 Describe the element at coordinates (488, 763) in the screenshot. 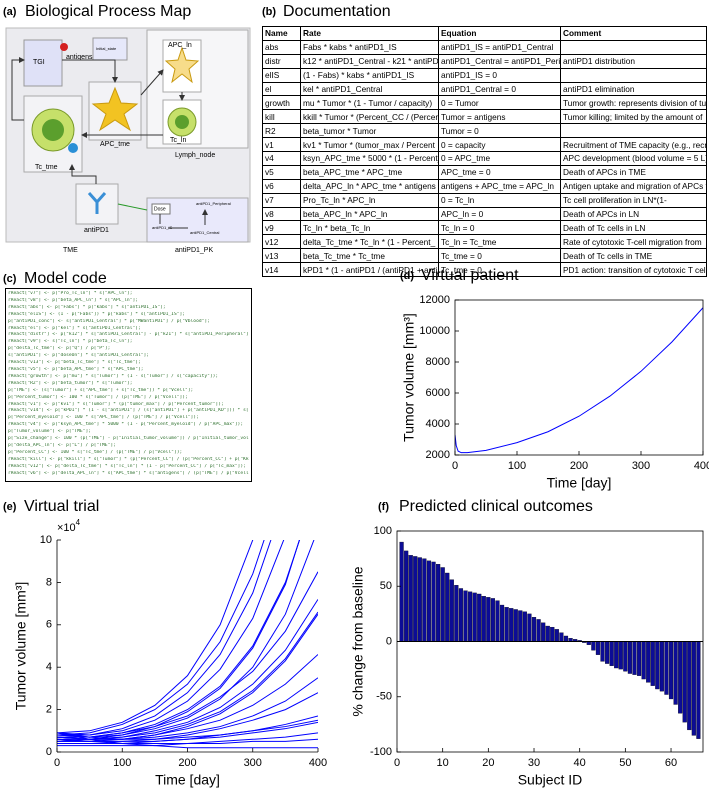

I see `x-tick-label: 20` at that location.